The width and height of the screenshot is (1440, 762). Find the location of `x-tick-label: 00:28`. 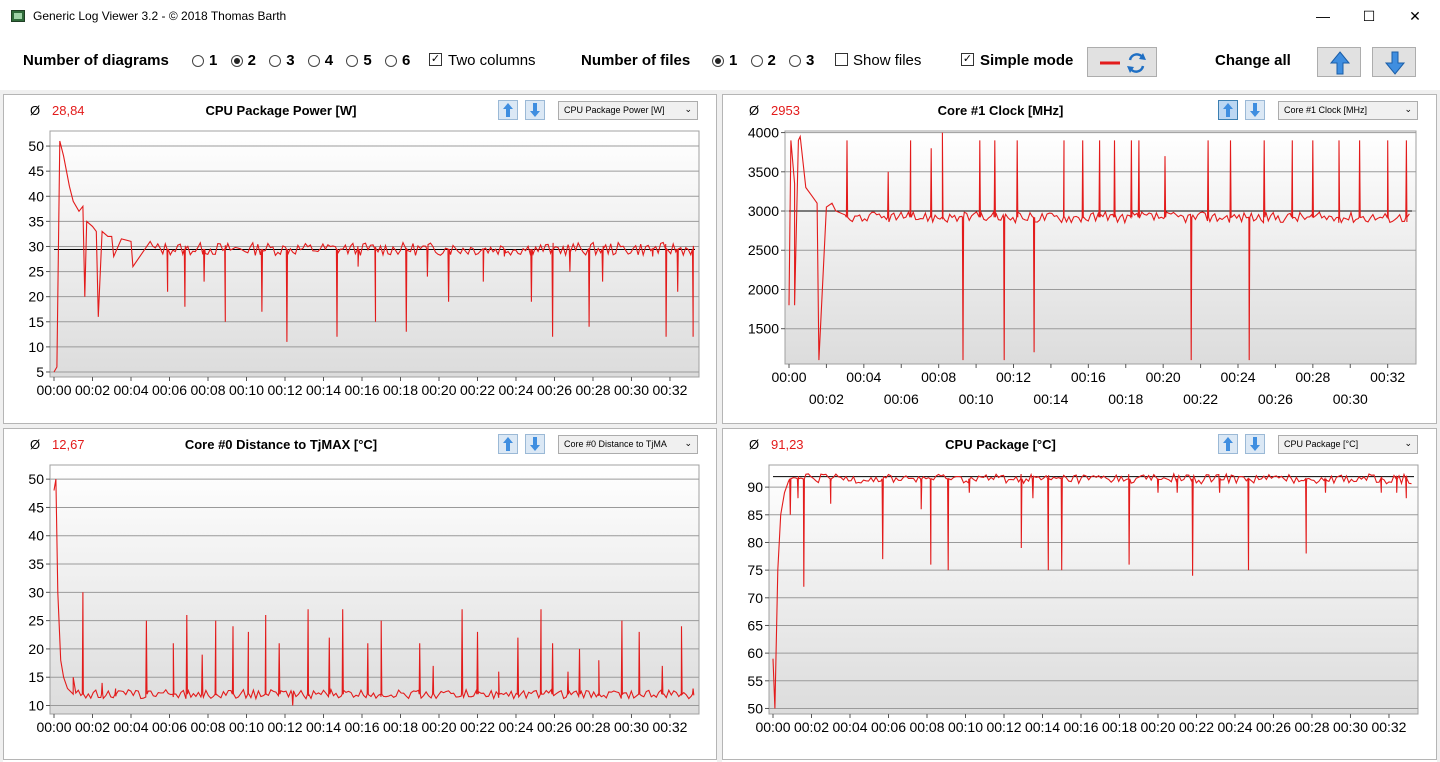

x-tick-label: 00:28 is located at coordinates (592, 390).